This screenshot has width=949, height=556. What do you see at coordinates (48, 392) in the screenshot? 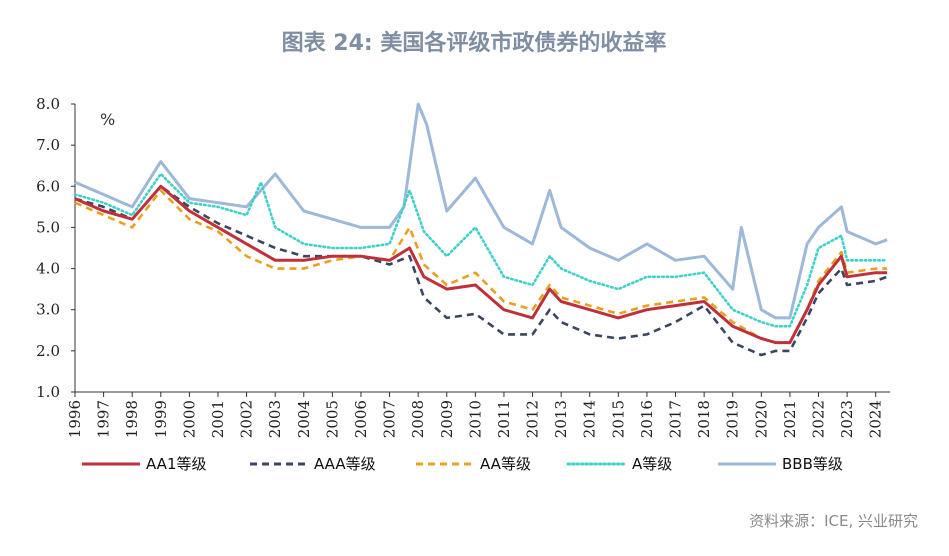
I see `y-tick-label: 1.0` at bounding box center [48, 392].